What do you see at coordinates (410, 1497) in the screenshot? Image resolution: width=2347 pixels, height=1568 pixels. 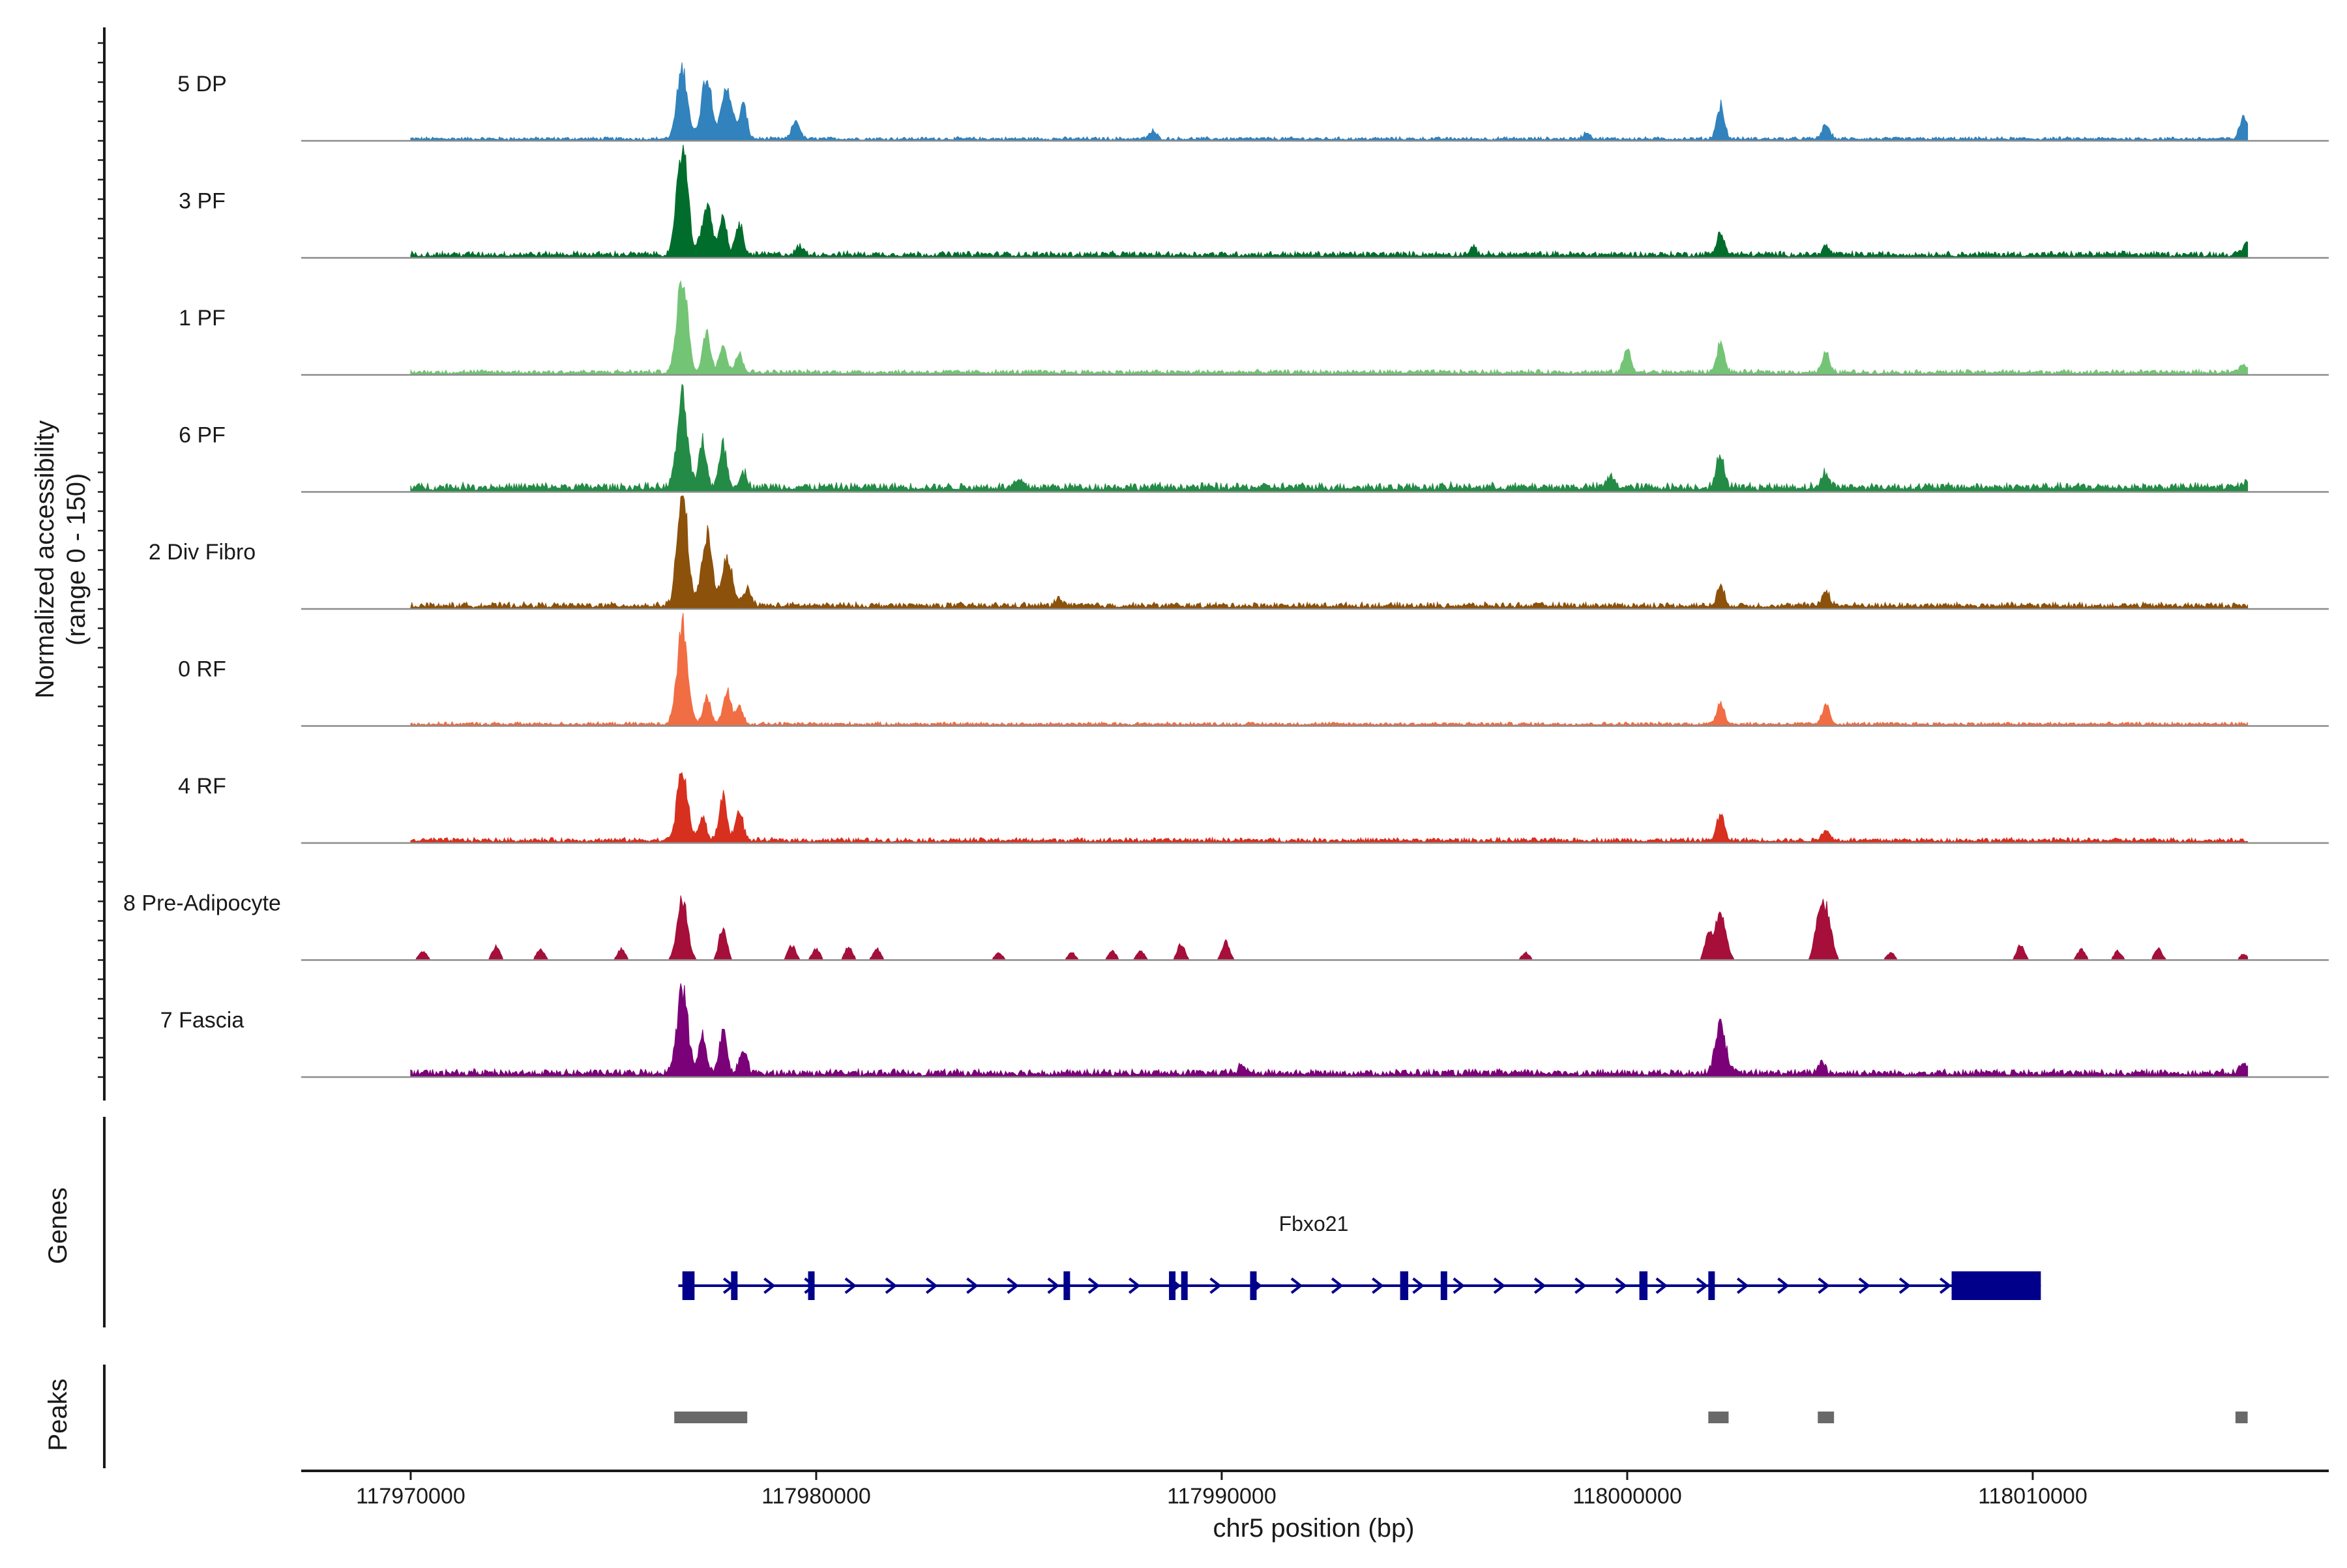 I see `x-tick-label: 117970000` at bounding box center [410, 1497].